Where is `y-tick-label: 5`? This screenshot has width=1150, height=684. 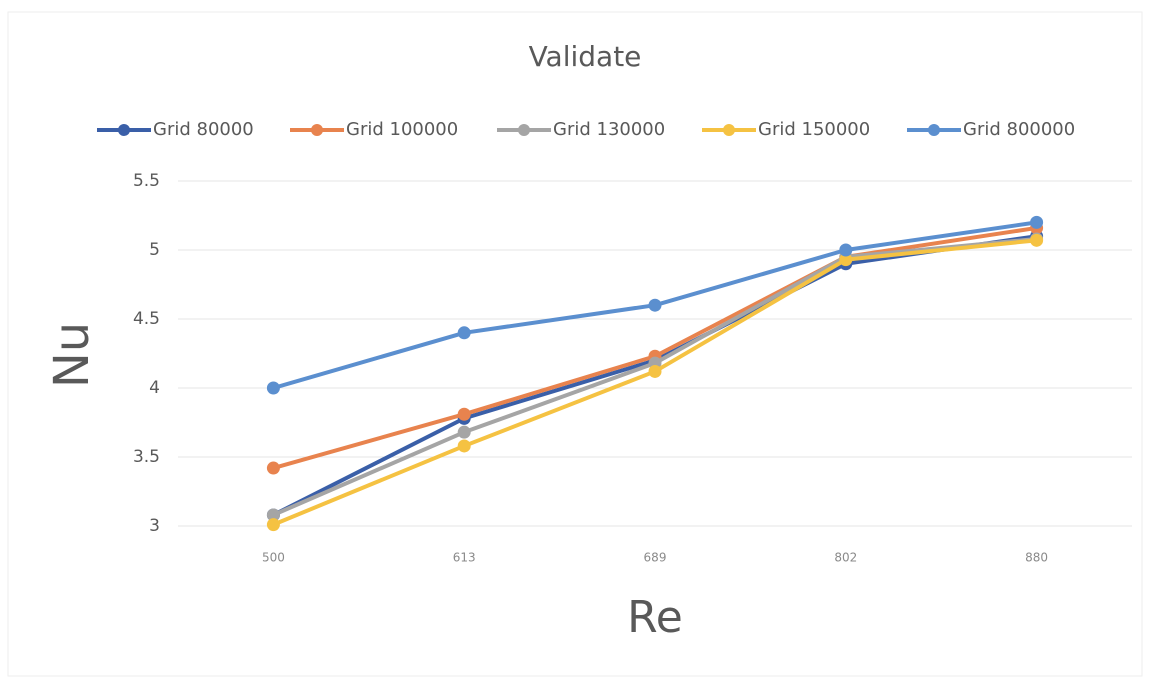
y-tick-label: 5 is located at coordinates (154, 250).